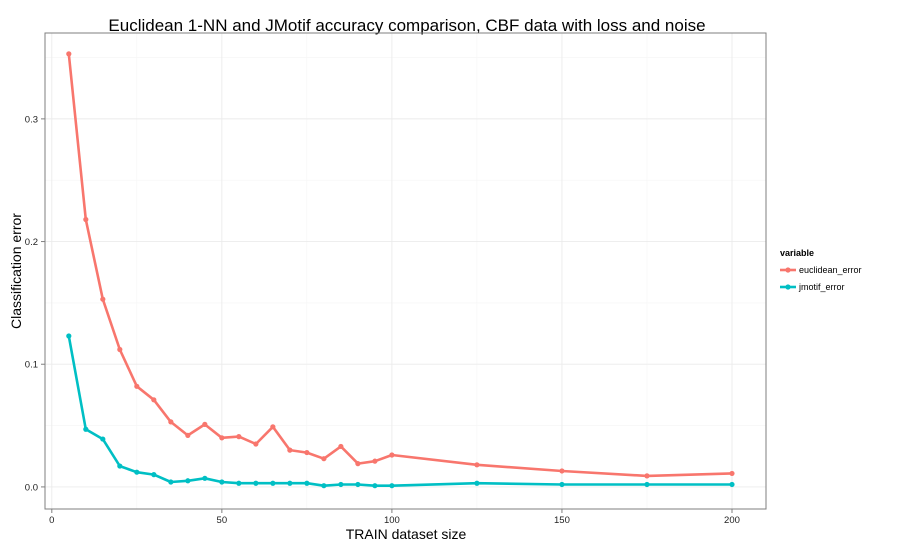  What do you see at coordinates (830, 270) in the screenshot?
I see `legend-label: euclidean_error` at bounding box center [830, 270].